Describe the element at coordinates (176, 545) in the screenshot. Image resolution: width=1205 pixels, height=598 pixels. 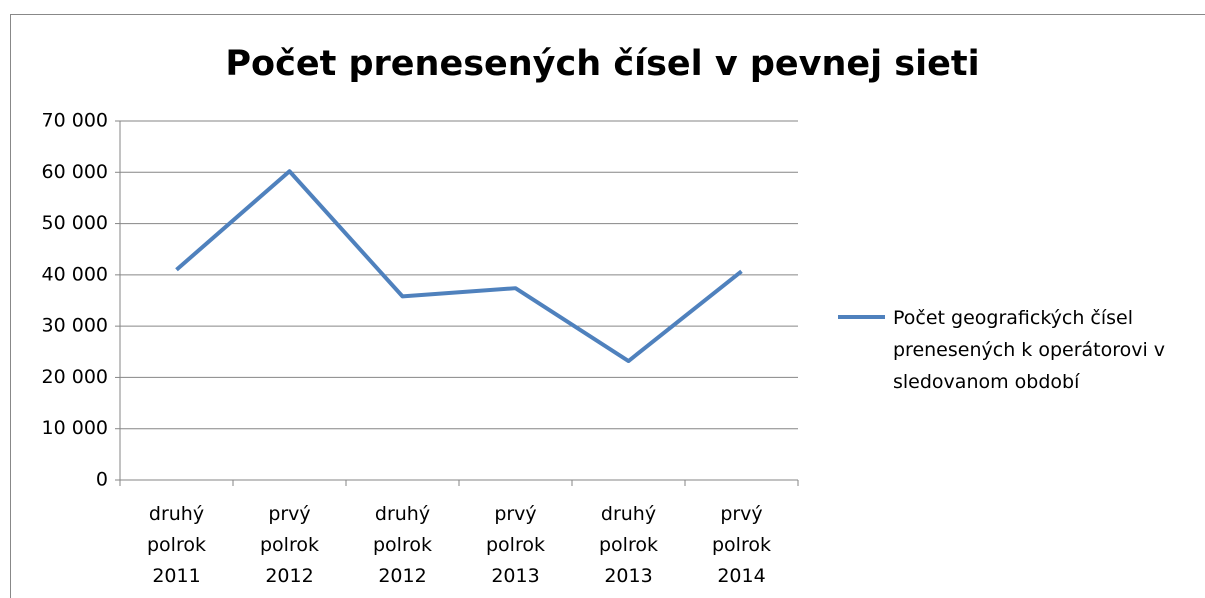
I see `x-tick-label: druhý polrok 2011` at that location.